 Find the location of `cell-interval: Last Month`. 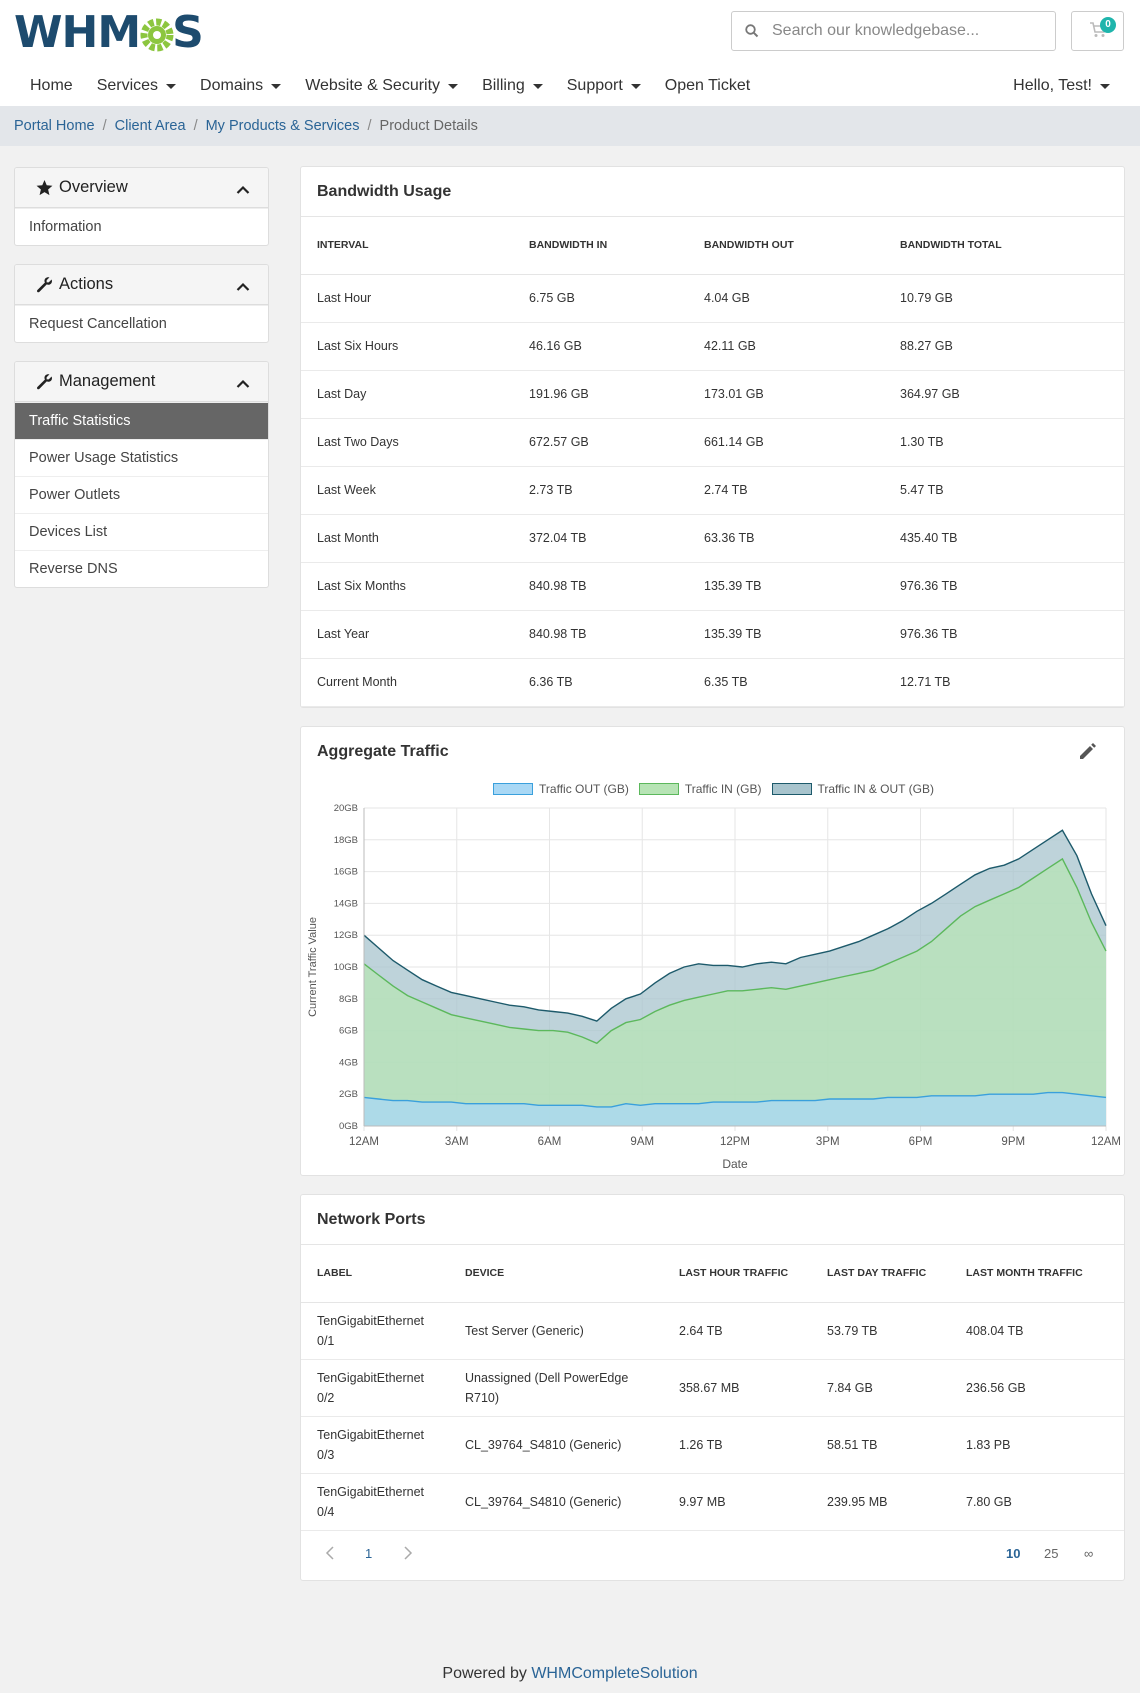

cell-interval: Last Month is located at coordinates (407, 538).